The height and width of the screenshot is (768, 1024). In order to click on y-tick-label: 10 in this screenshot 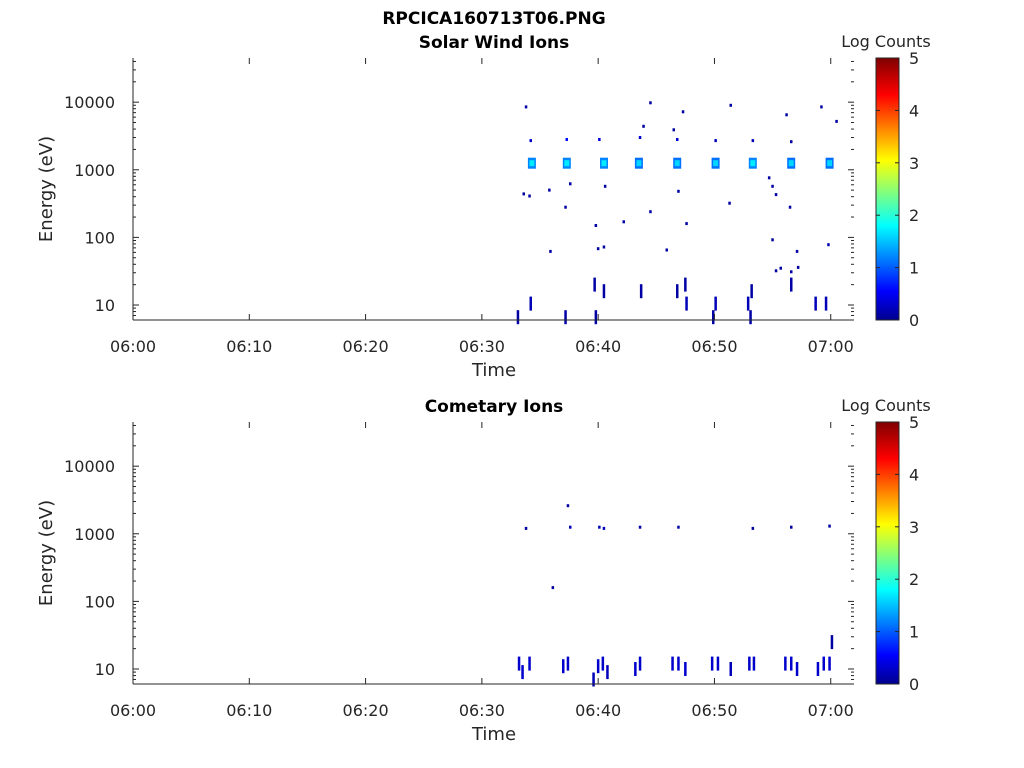, I will do `click(105, 669)`.